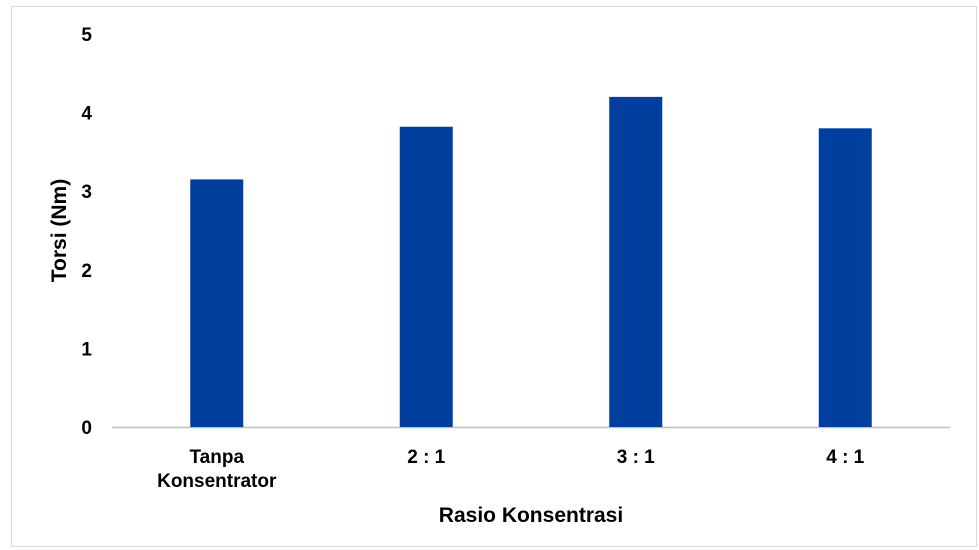  I want to click on y-tick-label: 5, so click(86, 35).